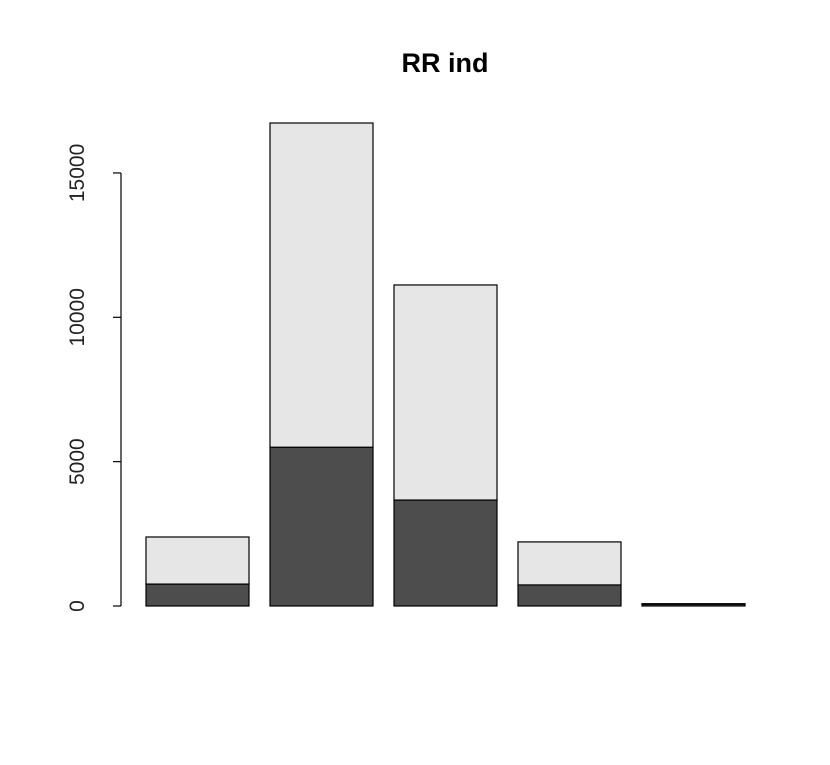  Describe the element at coordinates (77, 317) in the screenshot. I see `y-tick-label: 10000` at that location.